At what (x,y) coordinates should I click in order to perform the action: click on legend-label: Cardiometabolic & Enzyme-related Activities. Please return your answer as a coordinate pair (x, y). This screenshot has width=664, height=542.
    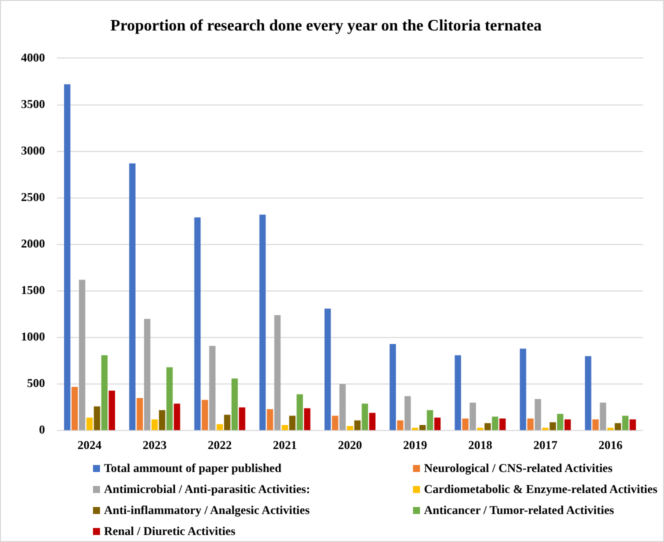
    Looking at the image, I should click on (541, 489).